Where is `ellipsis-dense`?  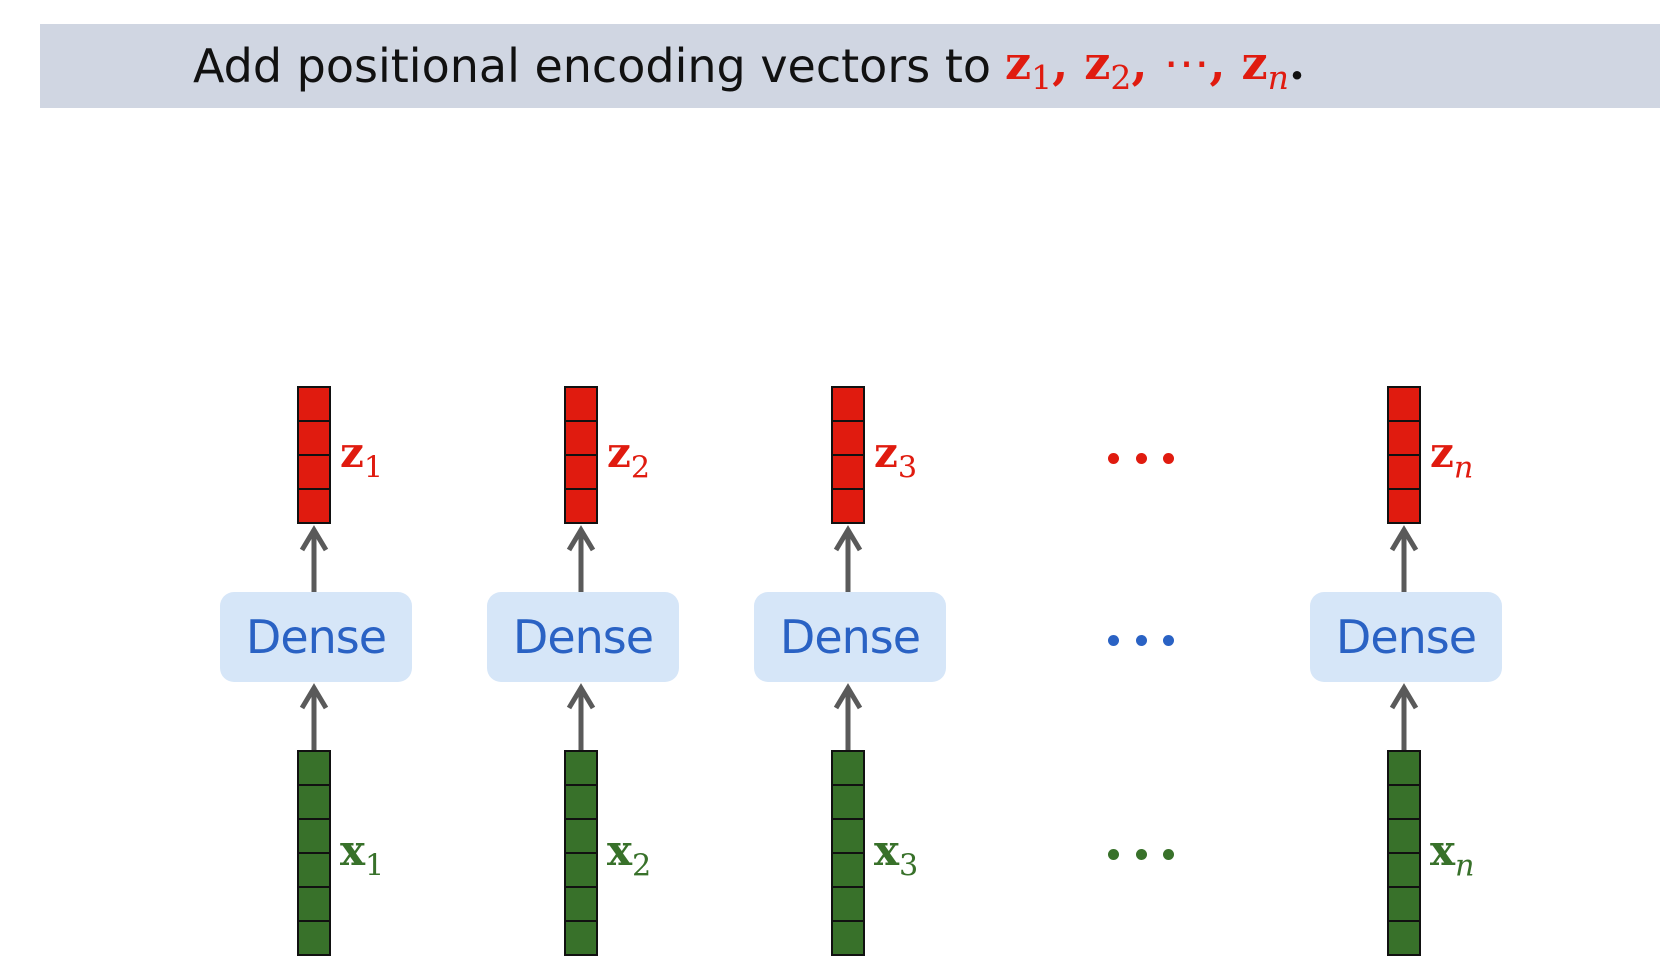
ellipsis-dense is located at coordinates (1141, 640).